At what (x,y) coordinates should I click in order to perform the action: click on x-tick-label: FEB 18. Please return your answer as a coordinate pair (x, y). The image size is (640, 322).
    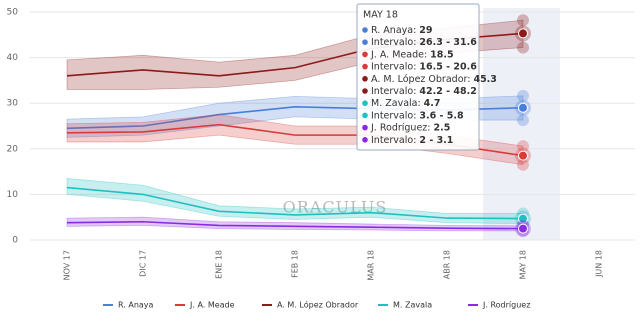
    Looking at the image, I should click on (295, 264).